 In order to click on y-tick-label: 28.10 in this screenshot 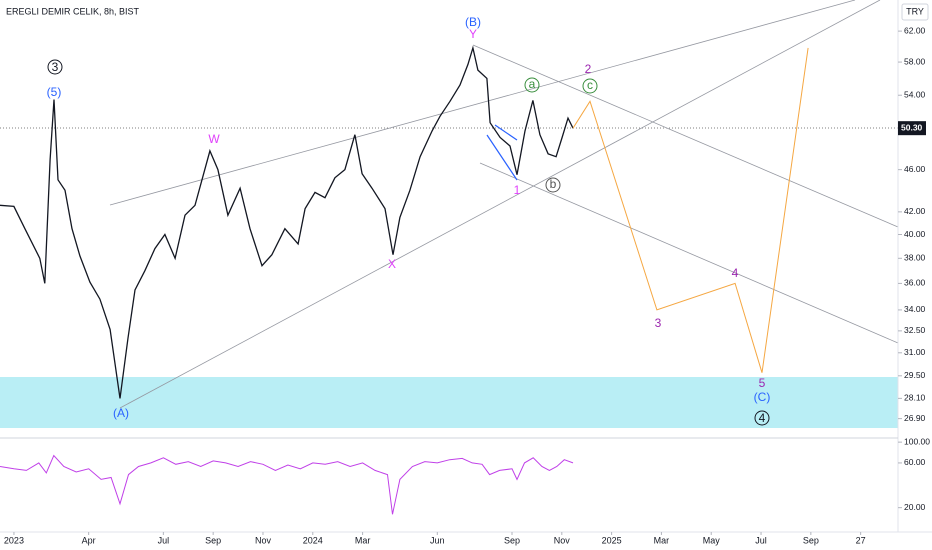, I will do `click(915, 398)`.